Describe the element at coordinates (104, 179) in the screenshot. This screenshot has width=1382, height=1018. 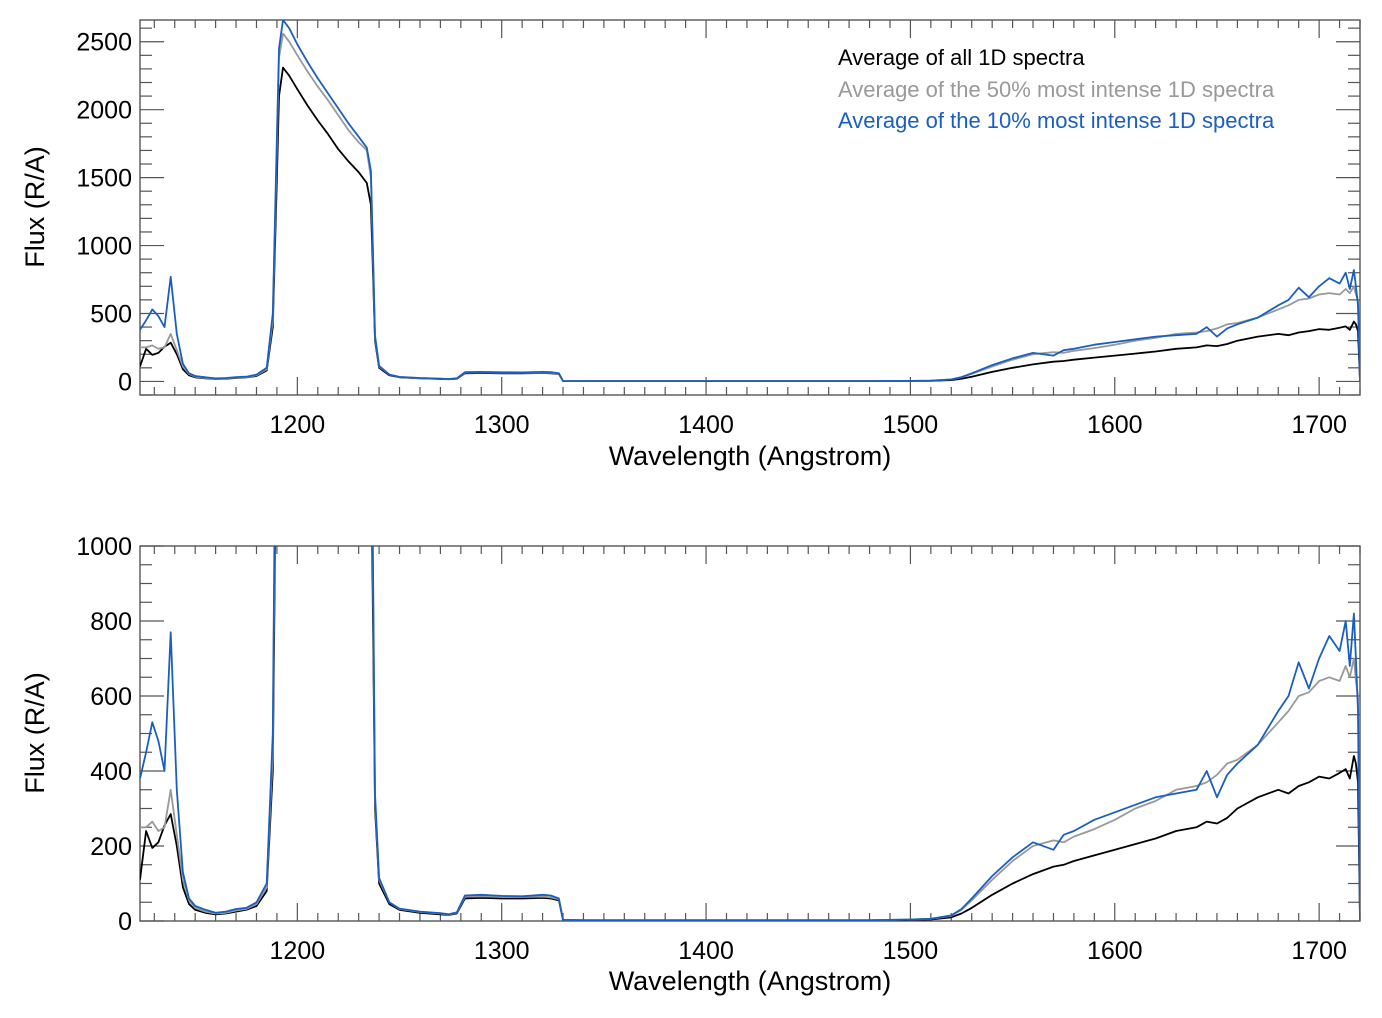
I see `y-tick-label: 1500` at that location.